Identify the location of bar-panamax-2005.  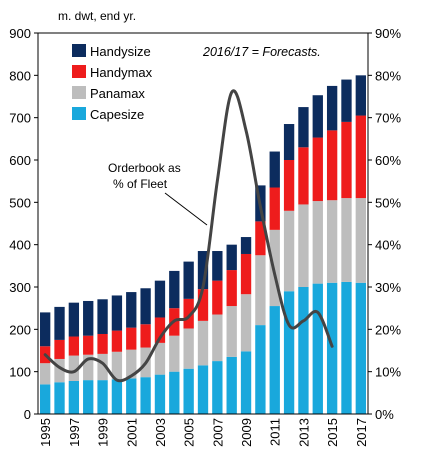
(188, 348).